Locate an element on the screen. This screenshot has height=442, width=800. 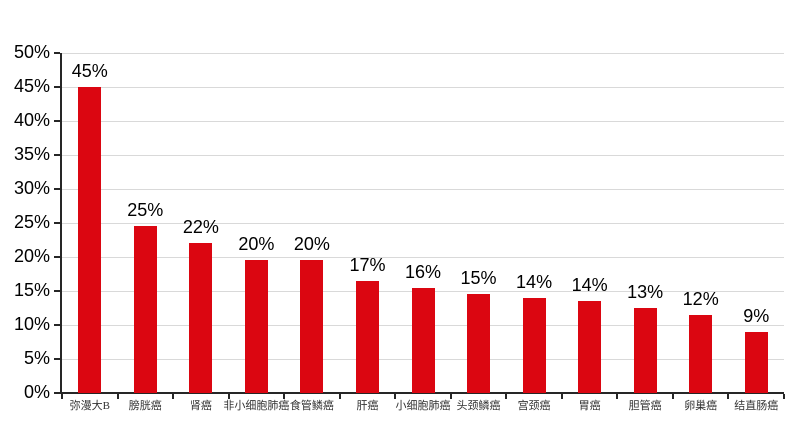
bar-value-label: 15% is located at coordinates (478, 278).